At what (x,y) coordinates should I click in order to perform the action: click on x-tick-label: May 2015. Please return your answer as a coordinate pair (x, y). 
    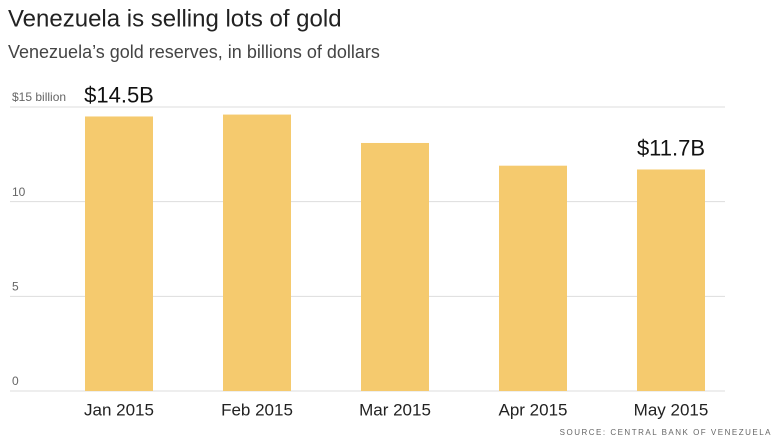
    Looking at the image, I should click on (671, 409).